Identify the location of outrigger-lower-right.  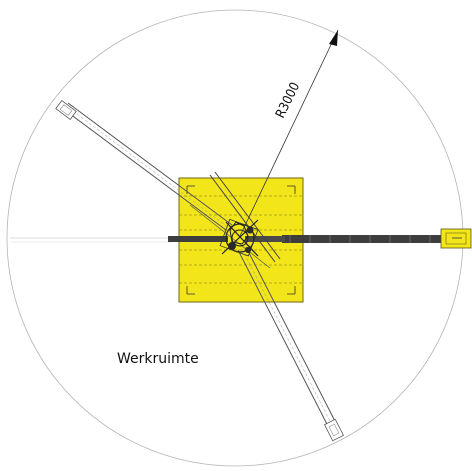
(290, 344).